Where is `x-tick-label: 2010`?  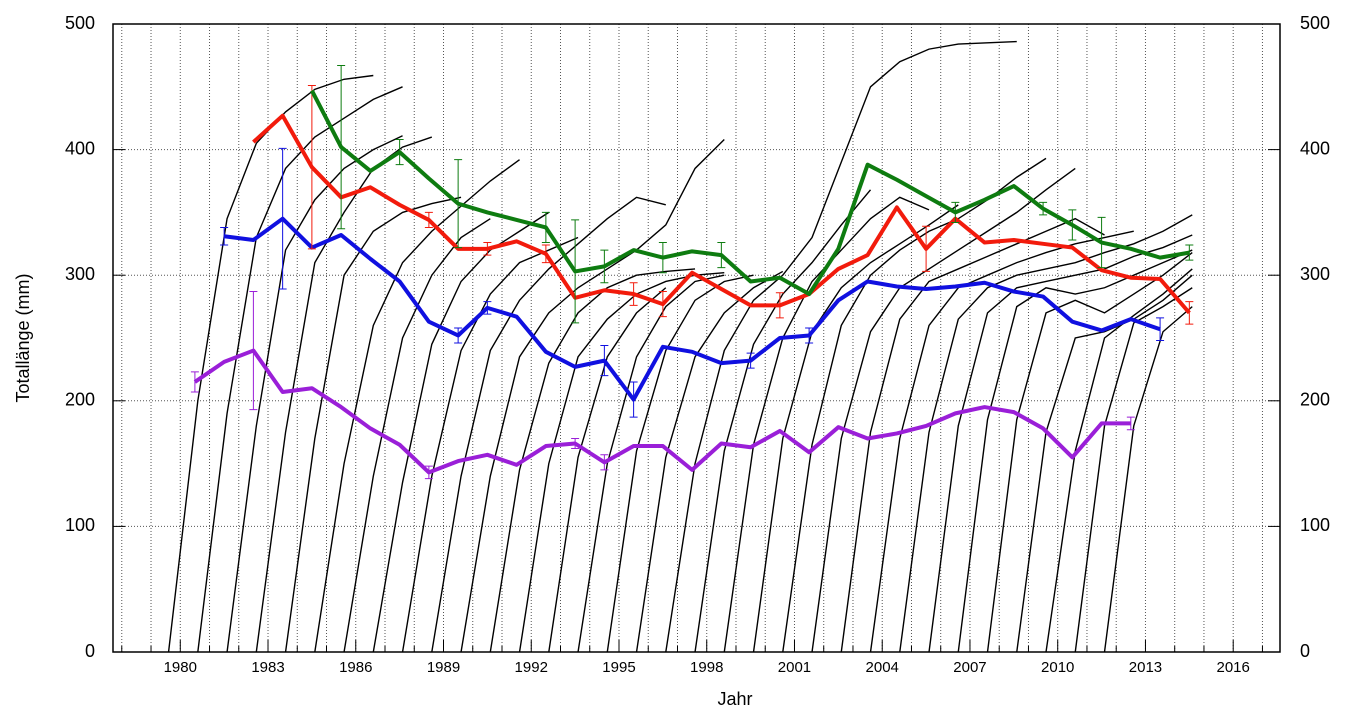
x-tick-label: 2010 is located at coordinates (1057, 667).